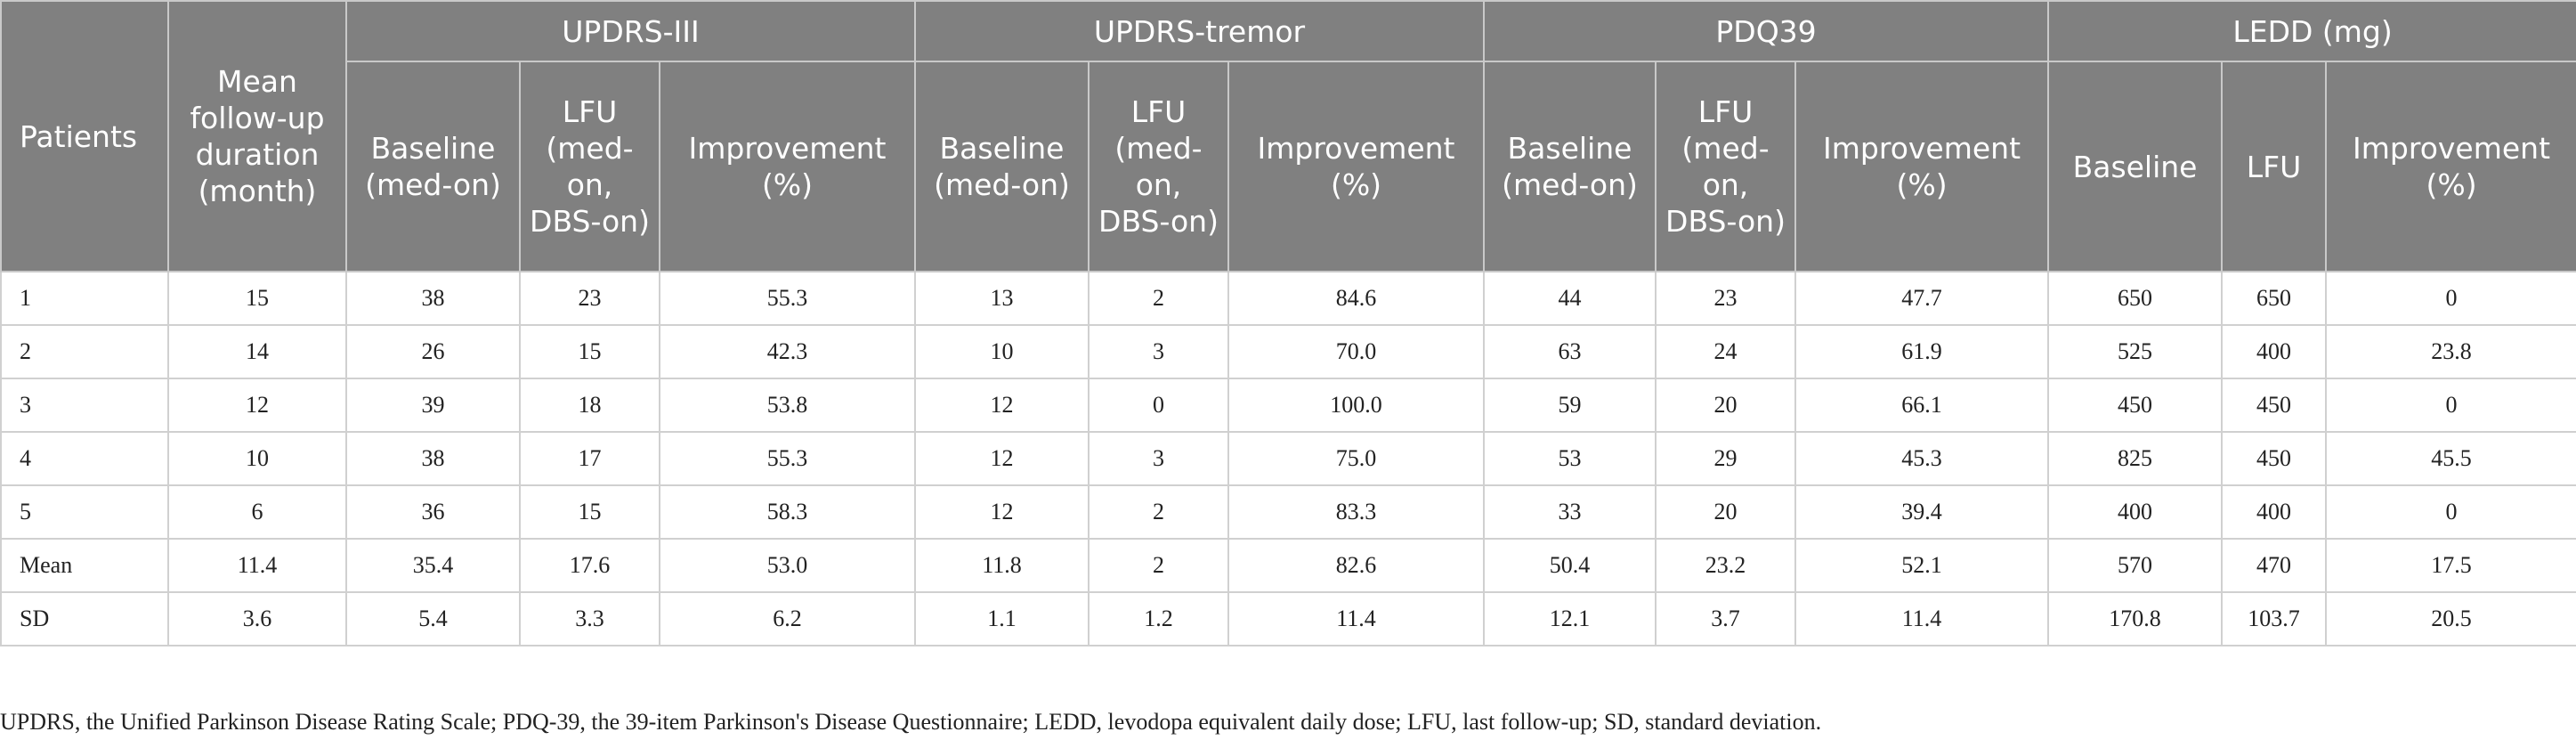  Describe the element at coordinates (1726, 405) in the screenshot. I see `table-cell: 20` at that location.